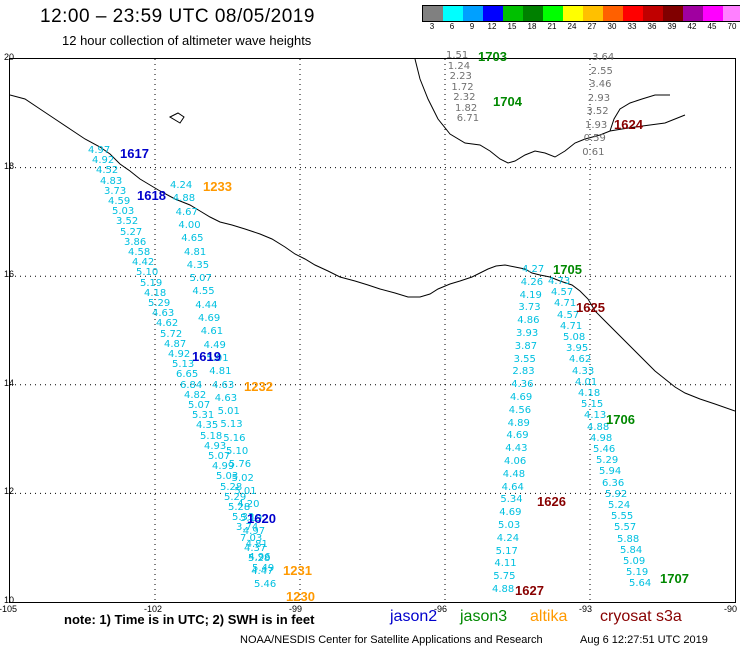 This screenshot has width=740, height=650. Describe the element at coordinates (223, 467) in the screenshot. I see `swh-value-label: 4.99` at that location.